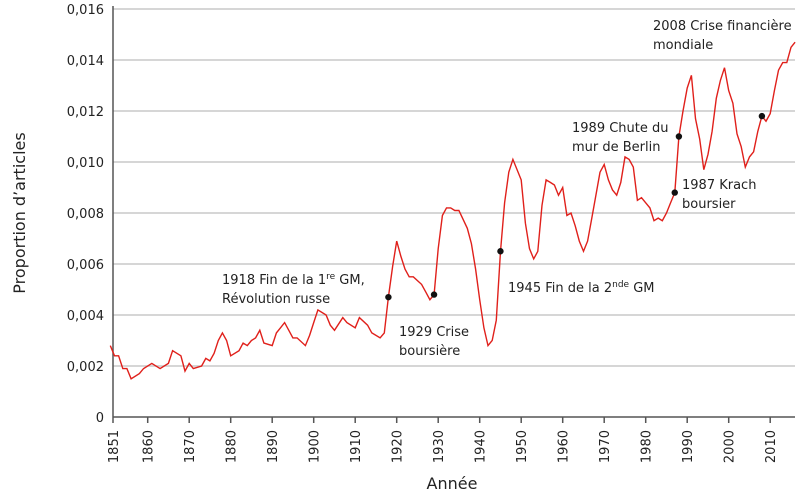  What do you see at coordinates (719, 185) in the screenshot?
I see `annotation-1987-line1: 1987 Krach` at bounding box center [719, 185].